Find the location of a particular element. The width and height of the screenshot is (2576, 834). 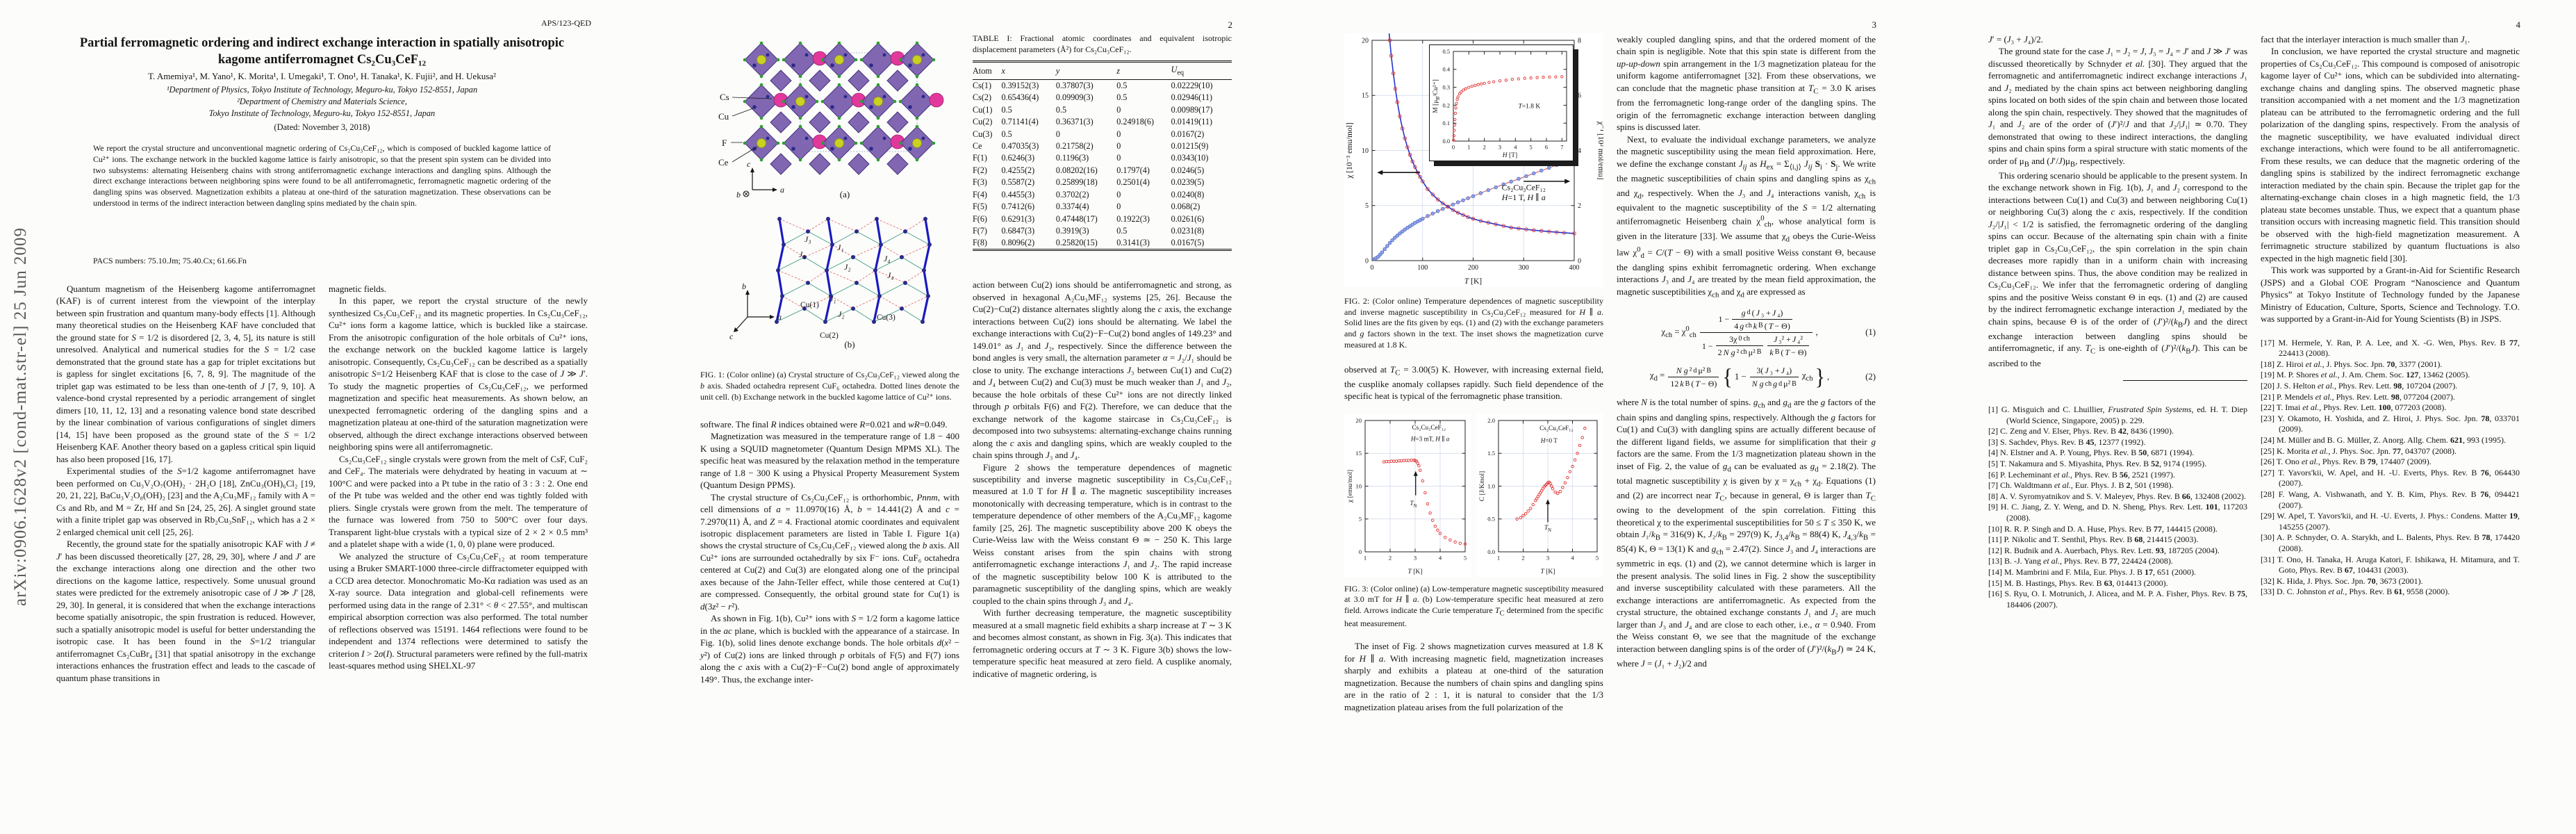

svg-text: H=0 T is located at coordinates (1549, 440).